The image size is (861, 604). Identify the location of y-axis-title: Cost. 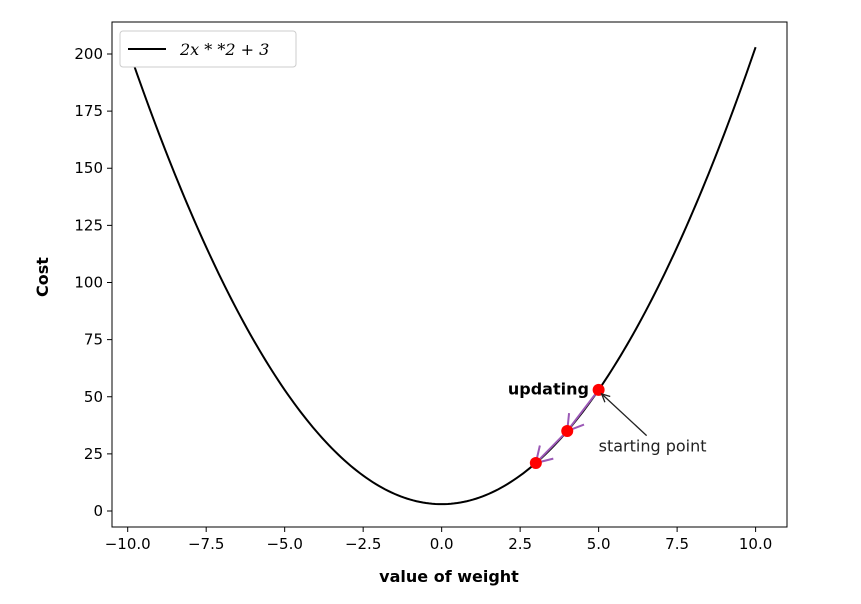
(42, 277).